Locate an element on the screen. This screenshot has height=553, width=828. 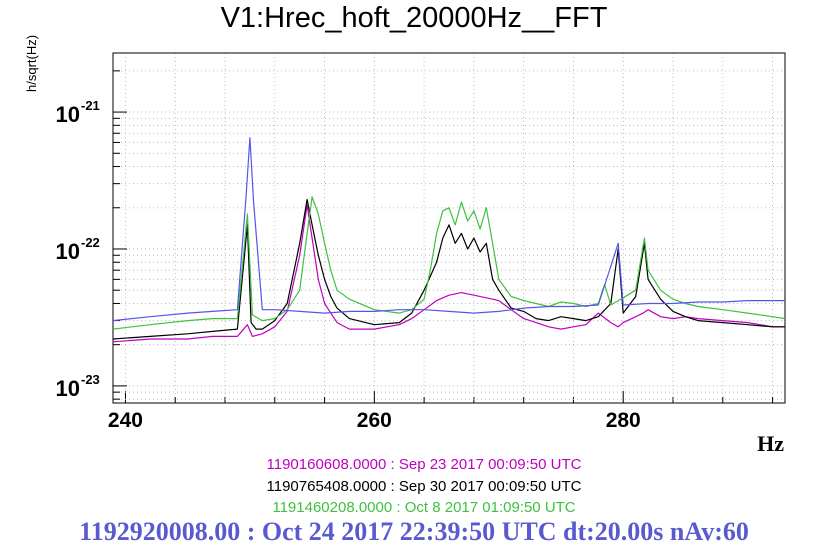
y-tick-exponent: -22 is located at coordinates (90, 242).